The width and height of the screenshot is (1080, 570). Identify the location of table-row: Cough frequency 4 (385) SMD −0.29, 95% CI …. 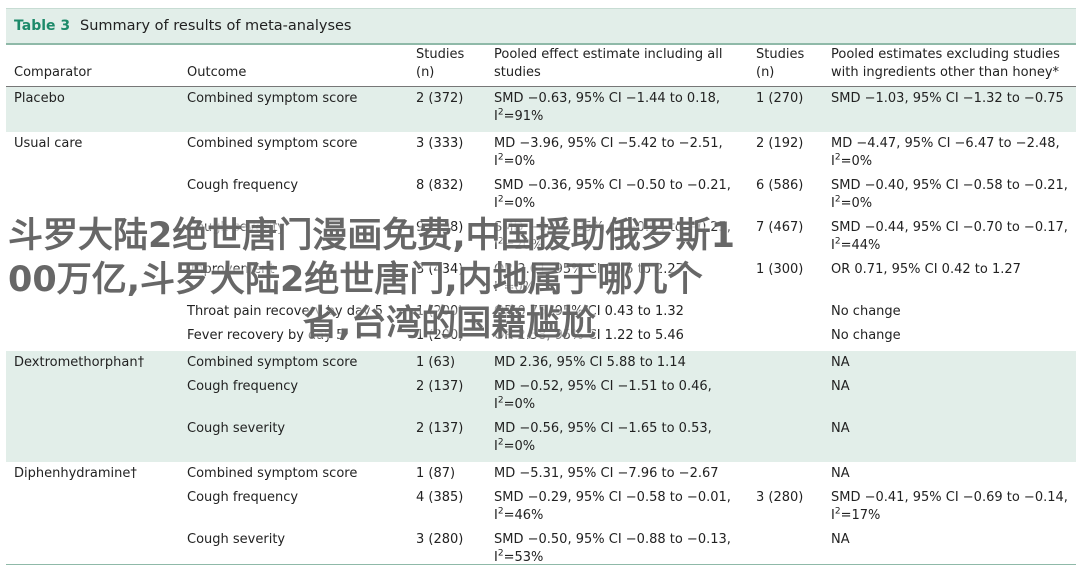
(541, 507).